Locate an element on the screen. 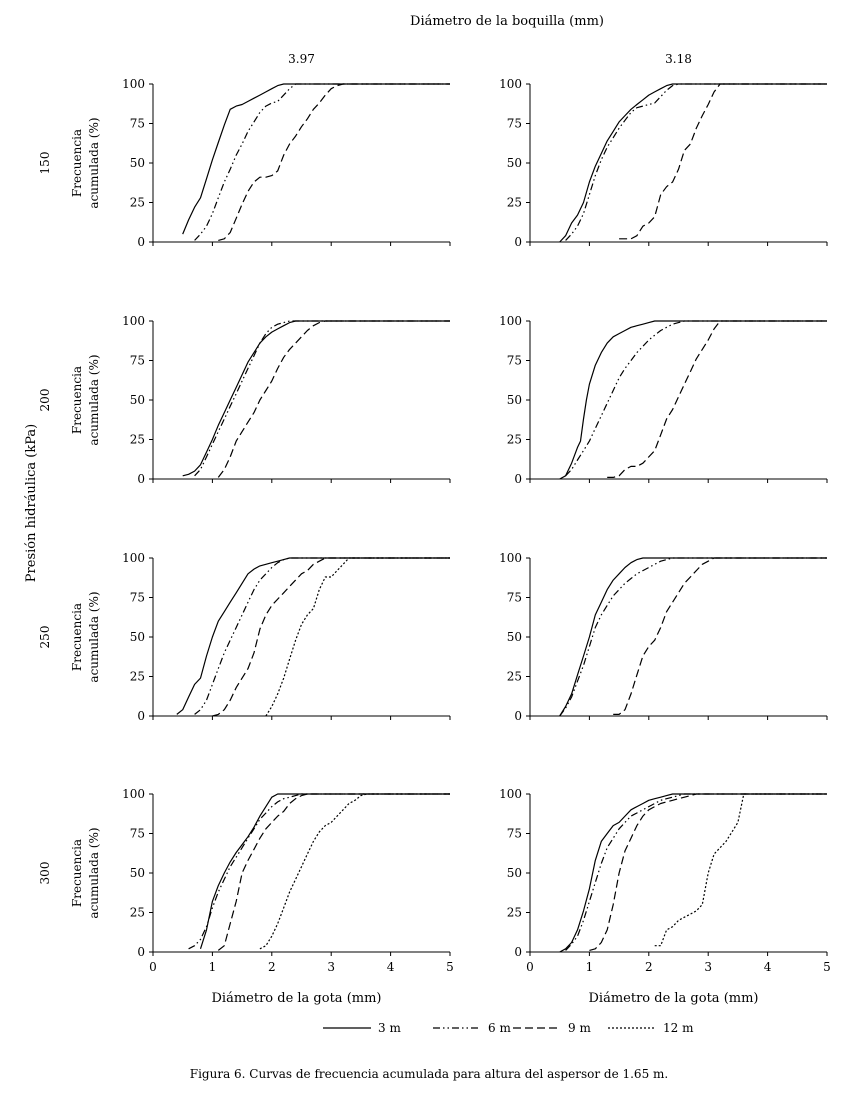  row-label-pressure: 250 is located at coordinates (45, 637).